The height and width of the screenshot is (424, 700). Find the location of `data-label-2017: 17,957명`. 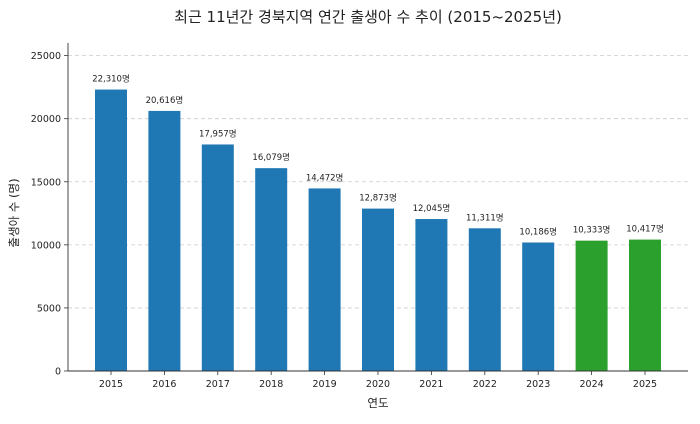

data-label-2017: 17,957명 is located at coordinates (218, 133).